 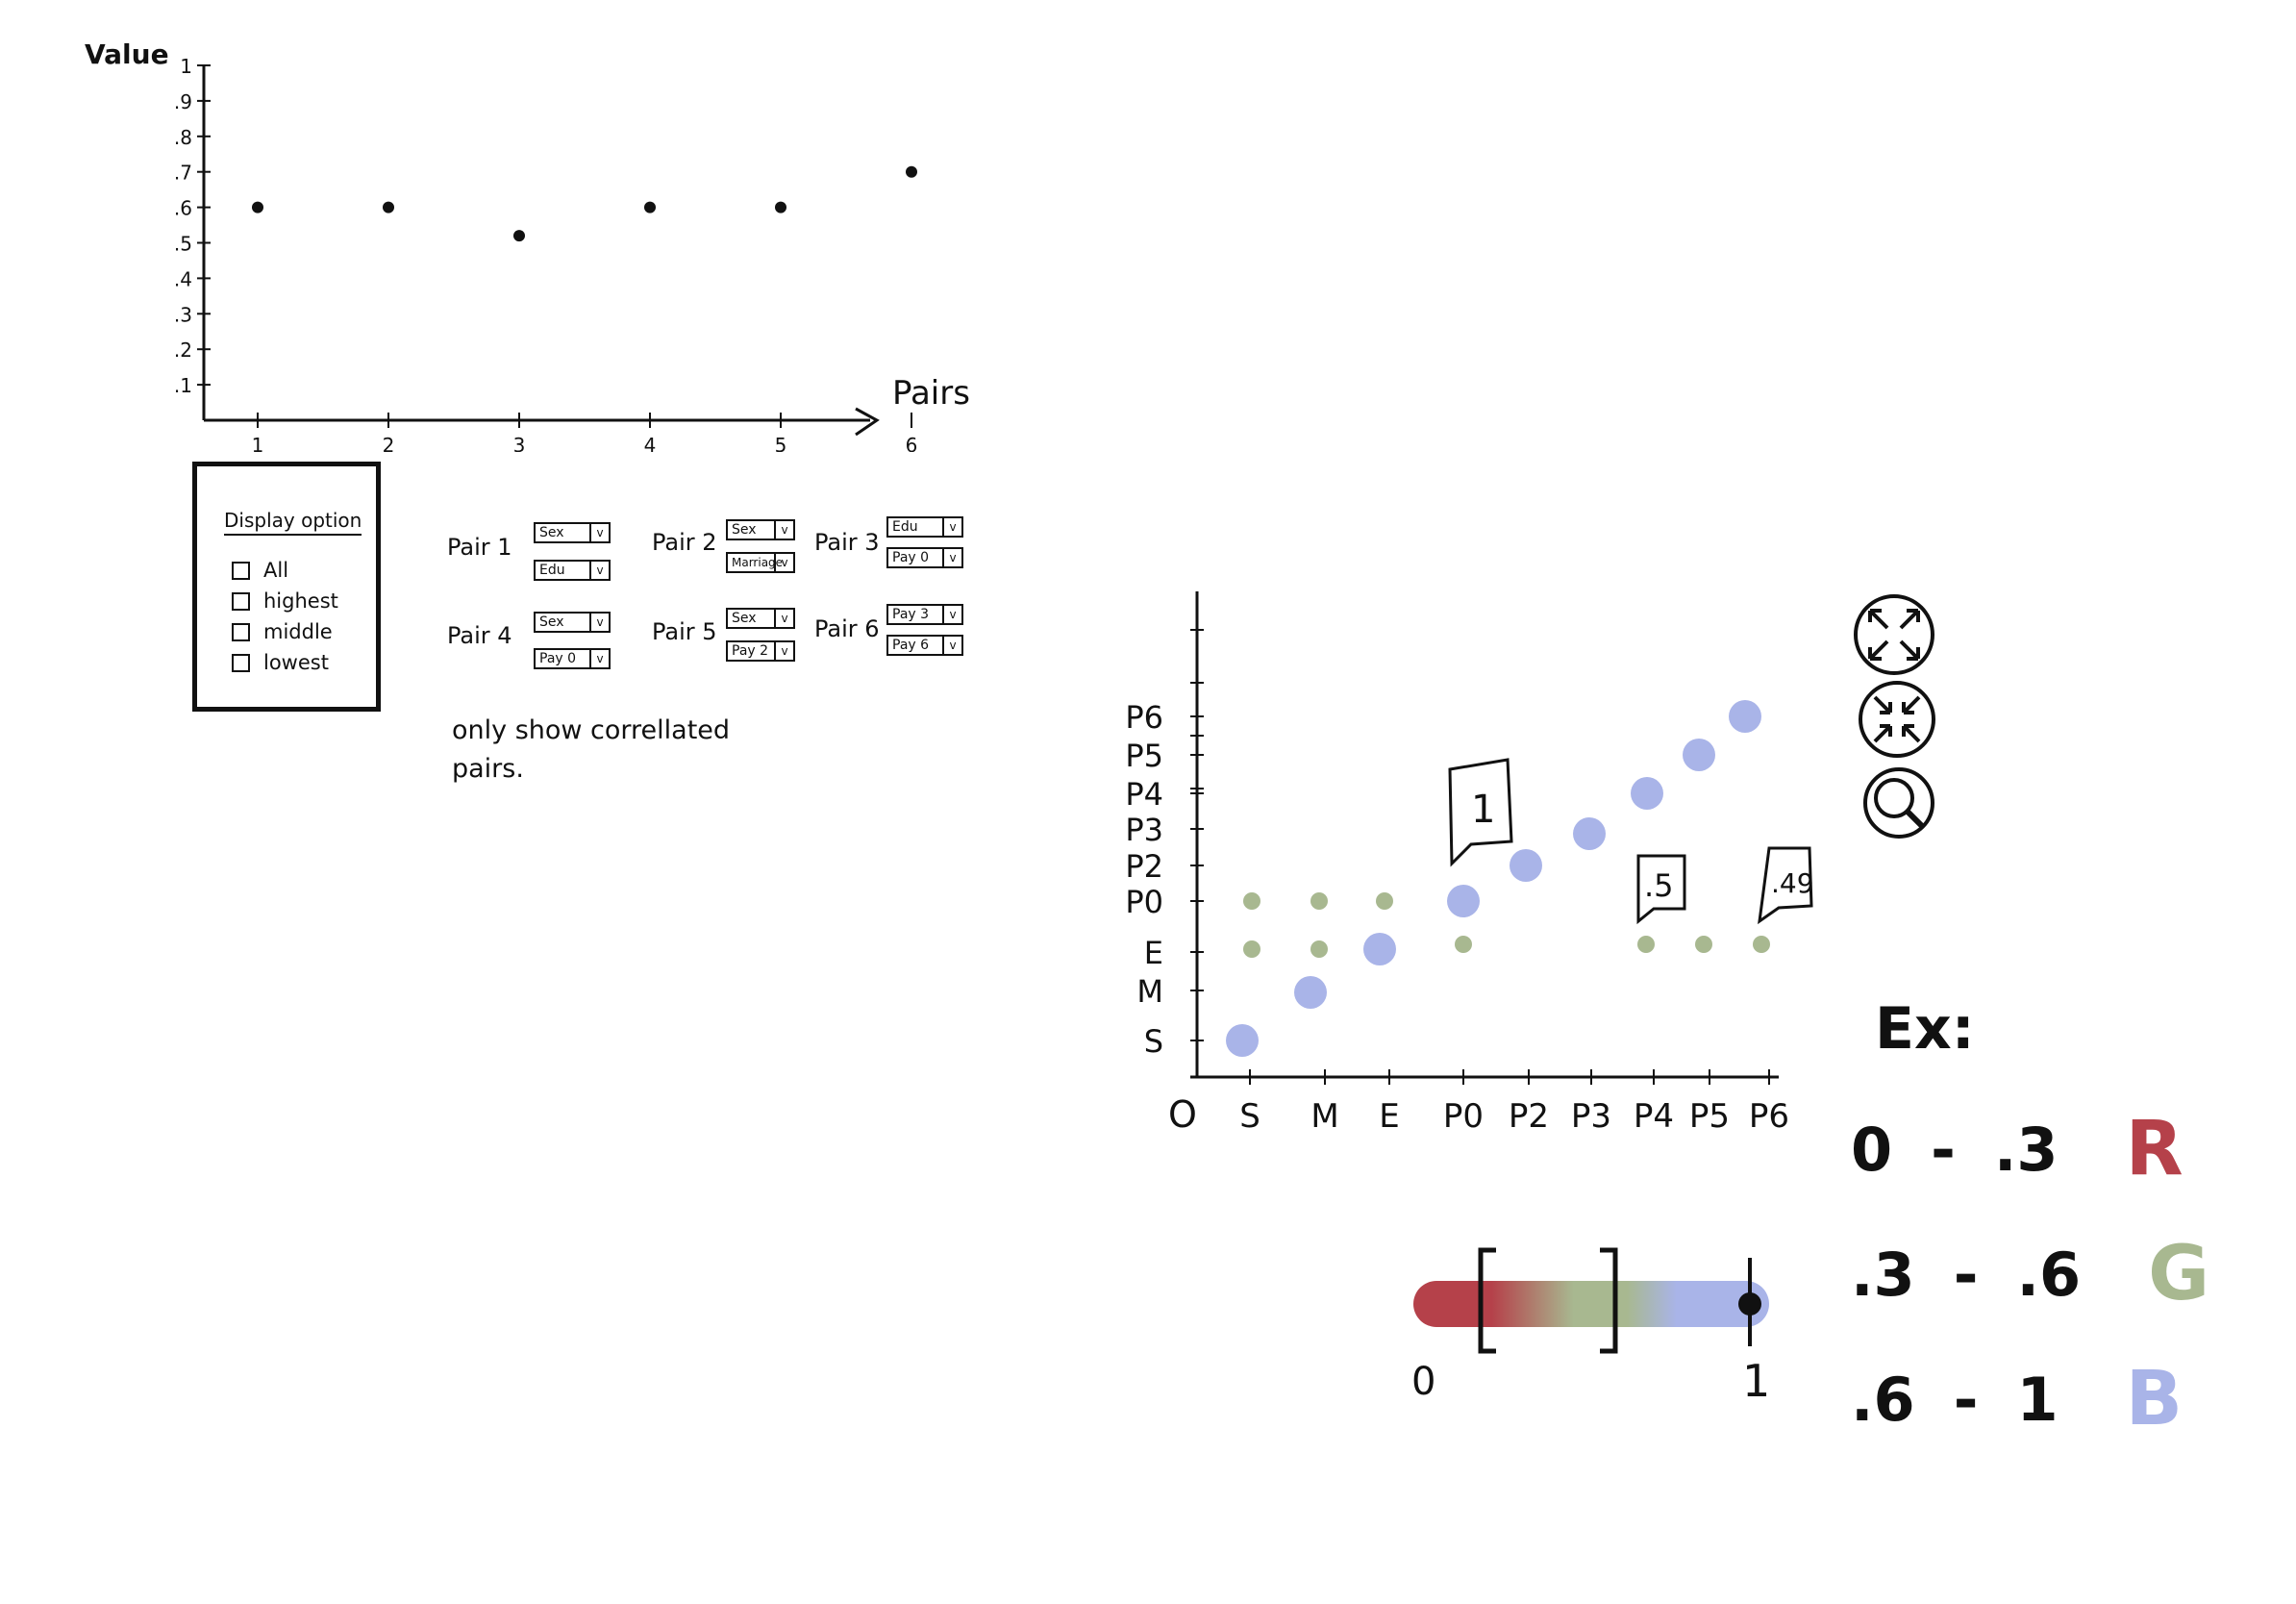 I want to click on y-tick-label: .7, so click(x=183, y=173).